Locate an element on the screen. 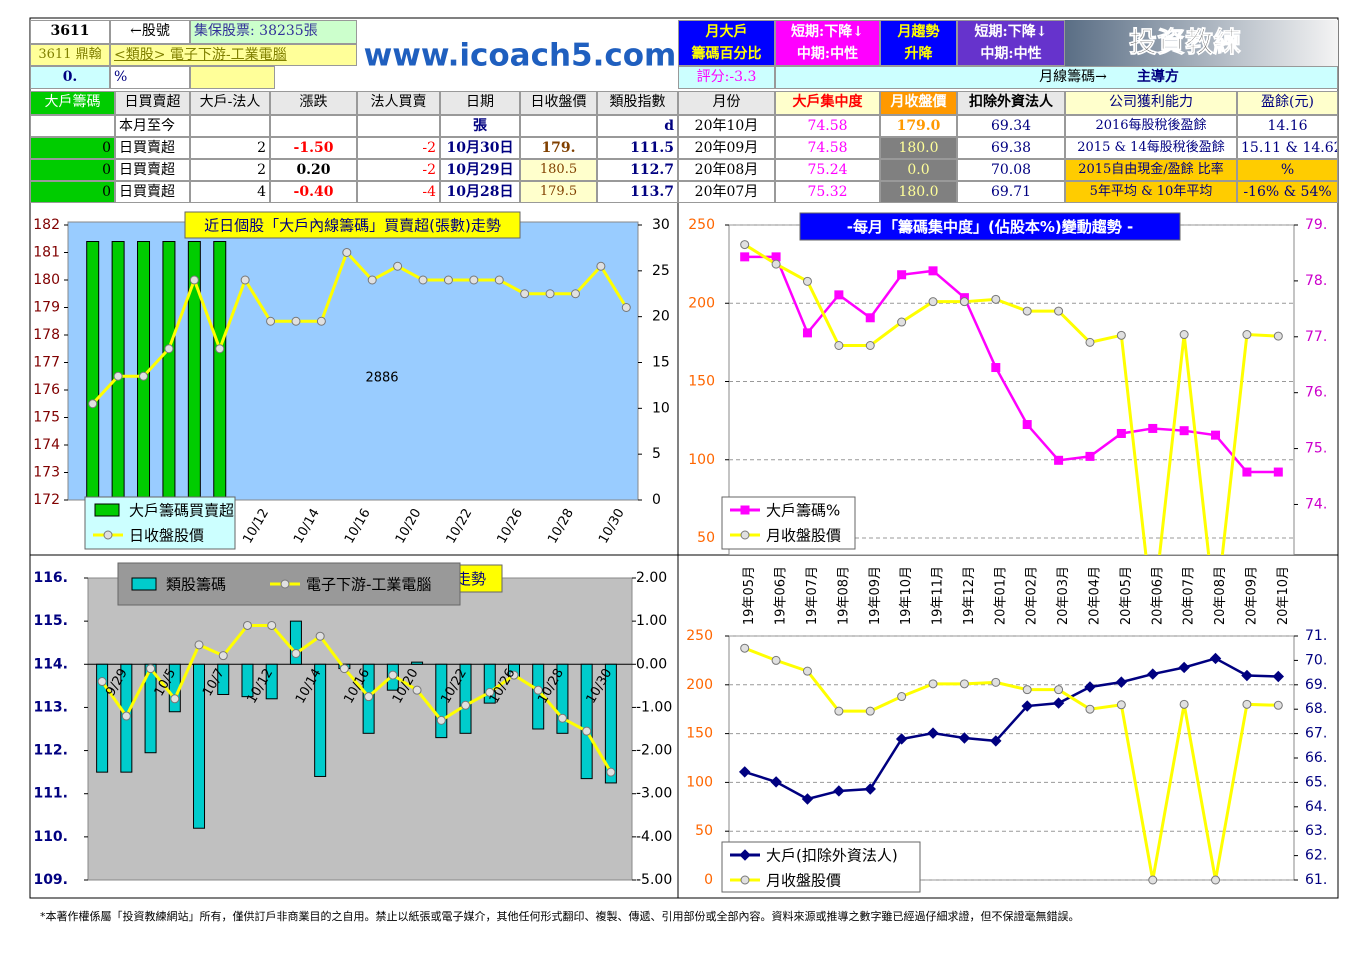 The height and width of the screenshot is (967, 1366). table-cell: -16% & 54% is located at coordinates (1287, 192).